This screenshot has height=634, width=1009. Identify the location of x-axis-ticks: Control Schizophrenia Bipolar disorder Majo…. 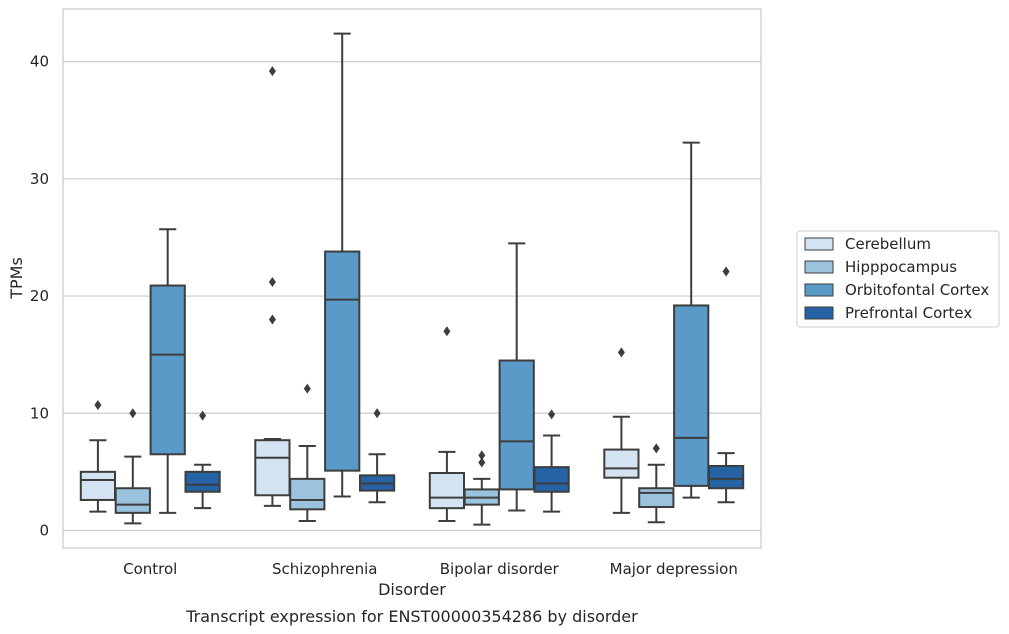
(430, 569).